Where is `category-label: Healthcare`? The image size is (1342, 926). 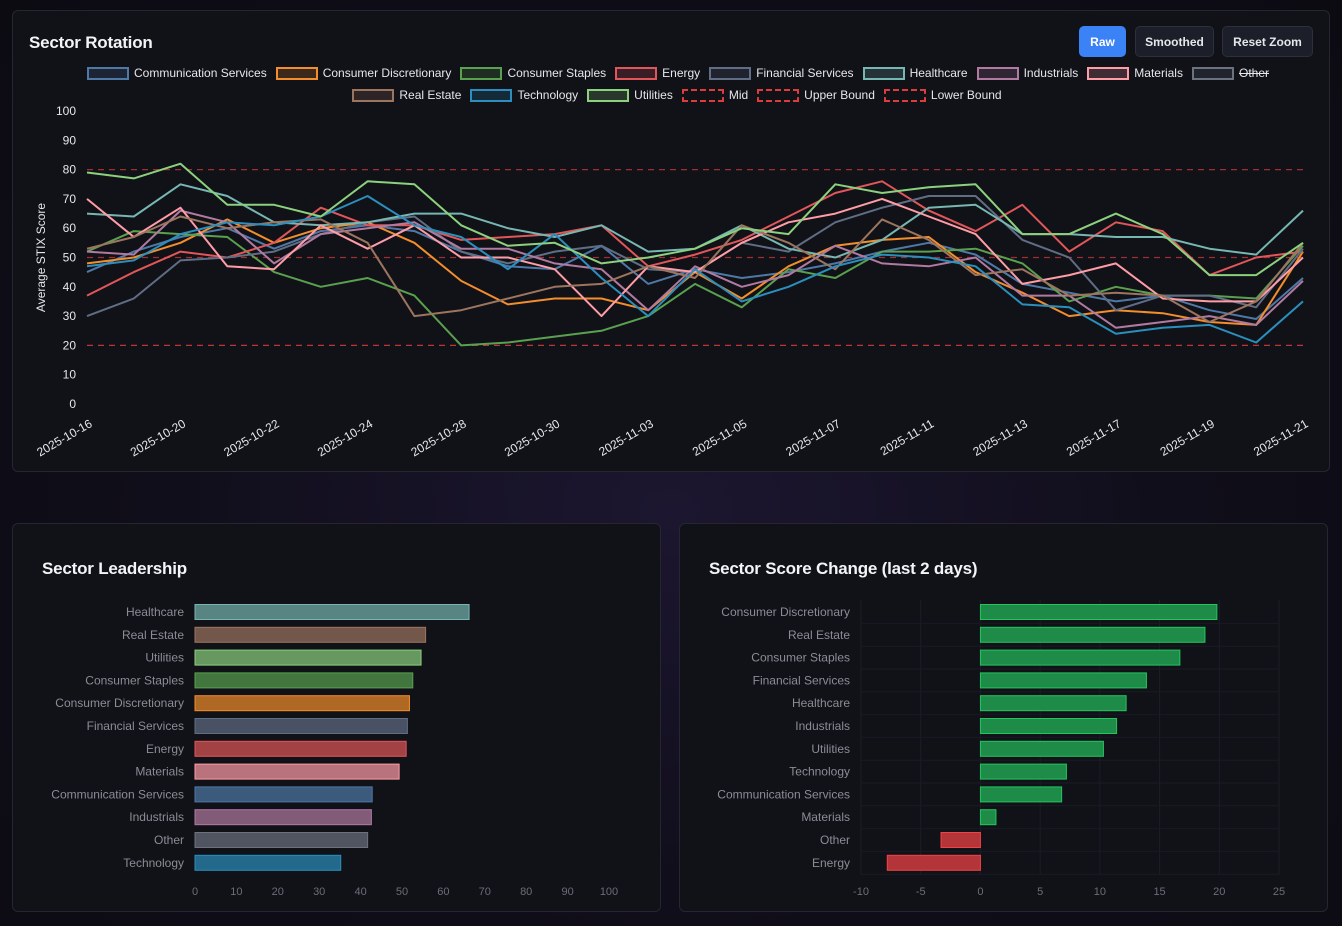 category-label: Healthcare is located at coordinates (821, 703).